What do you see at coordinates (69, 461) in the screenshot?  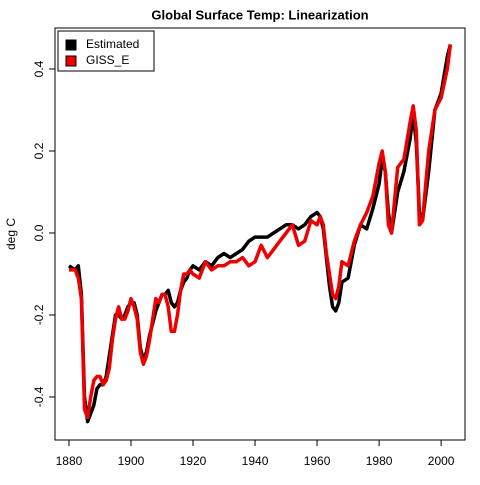 I see `x-tick-label: 1880` at bounding box center [69, 461].